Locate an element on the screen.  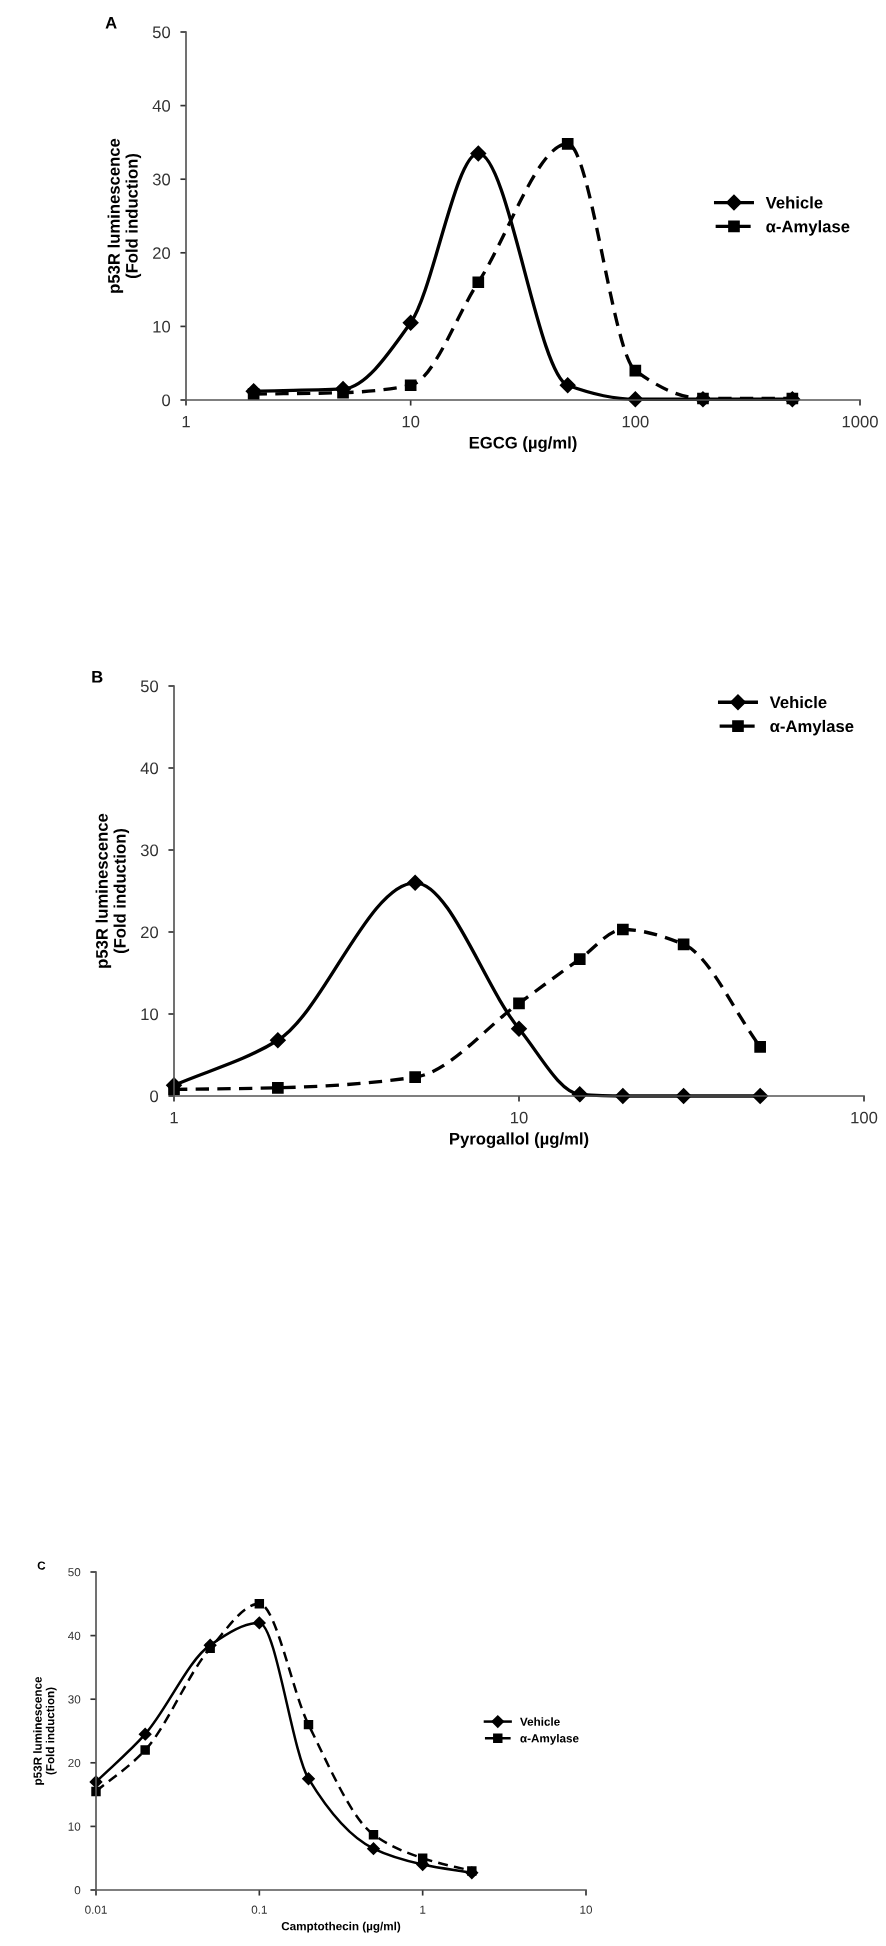
x-axis-title: Pyrogallol (µg/ml) is located at coordinates (519, 1140).